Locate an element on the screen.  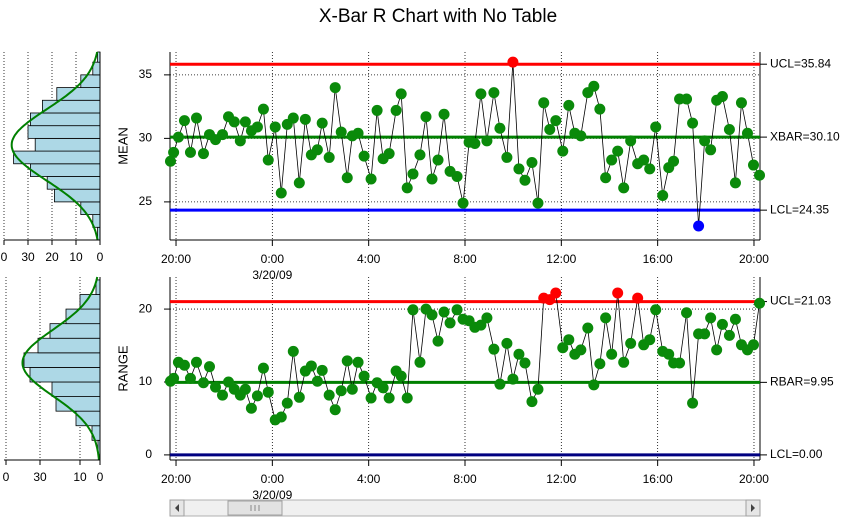
scroll-grip is located at coordinates (255, 508).